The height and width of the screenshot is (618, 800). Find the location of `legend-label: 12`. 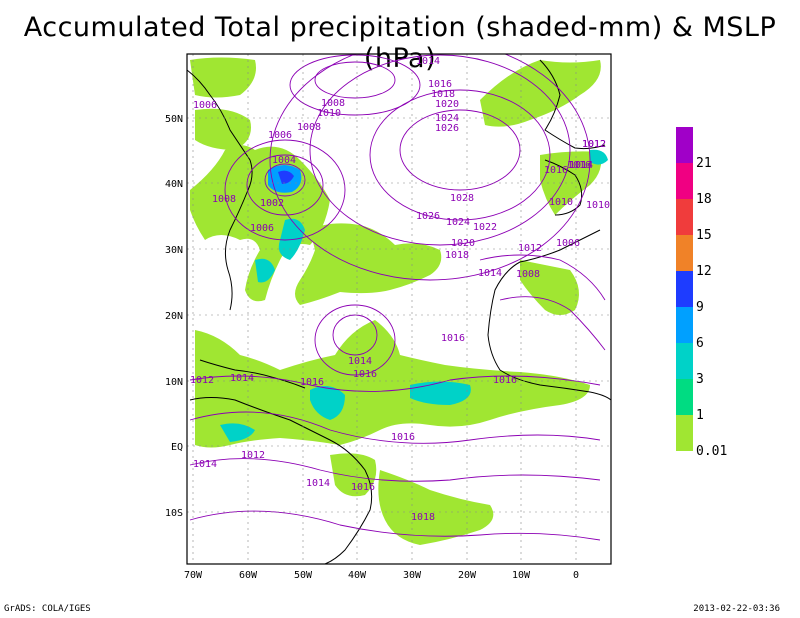

legend-label: 12 is located at coordinates (704, 271).